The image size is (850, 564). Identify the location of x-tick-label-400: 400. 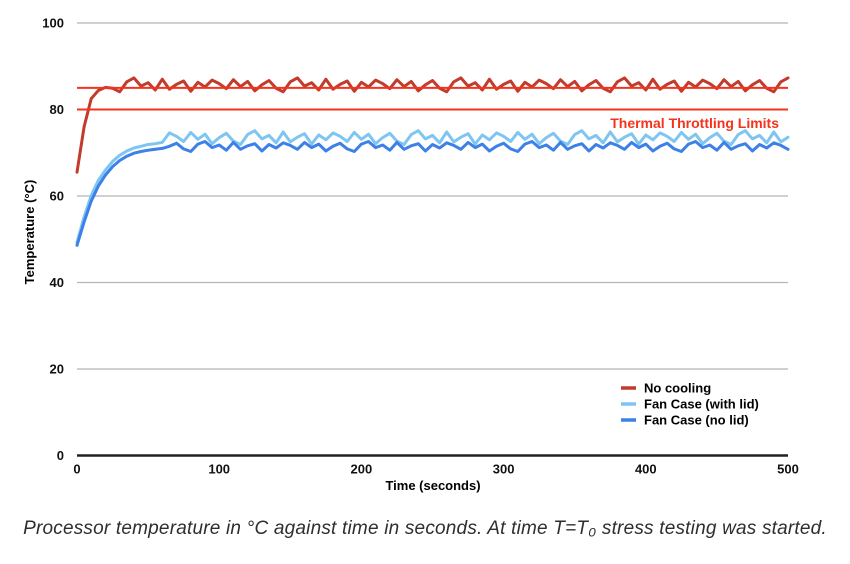
(646, 469).